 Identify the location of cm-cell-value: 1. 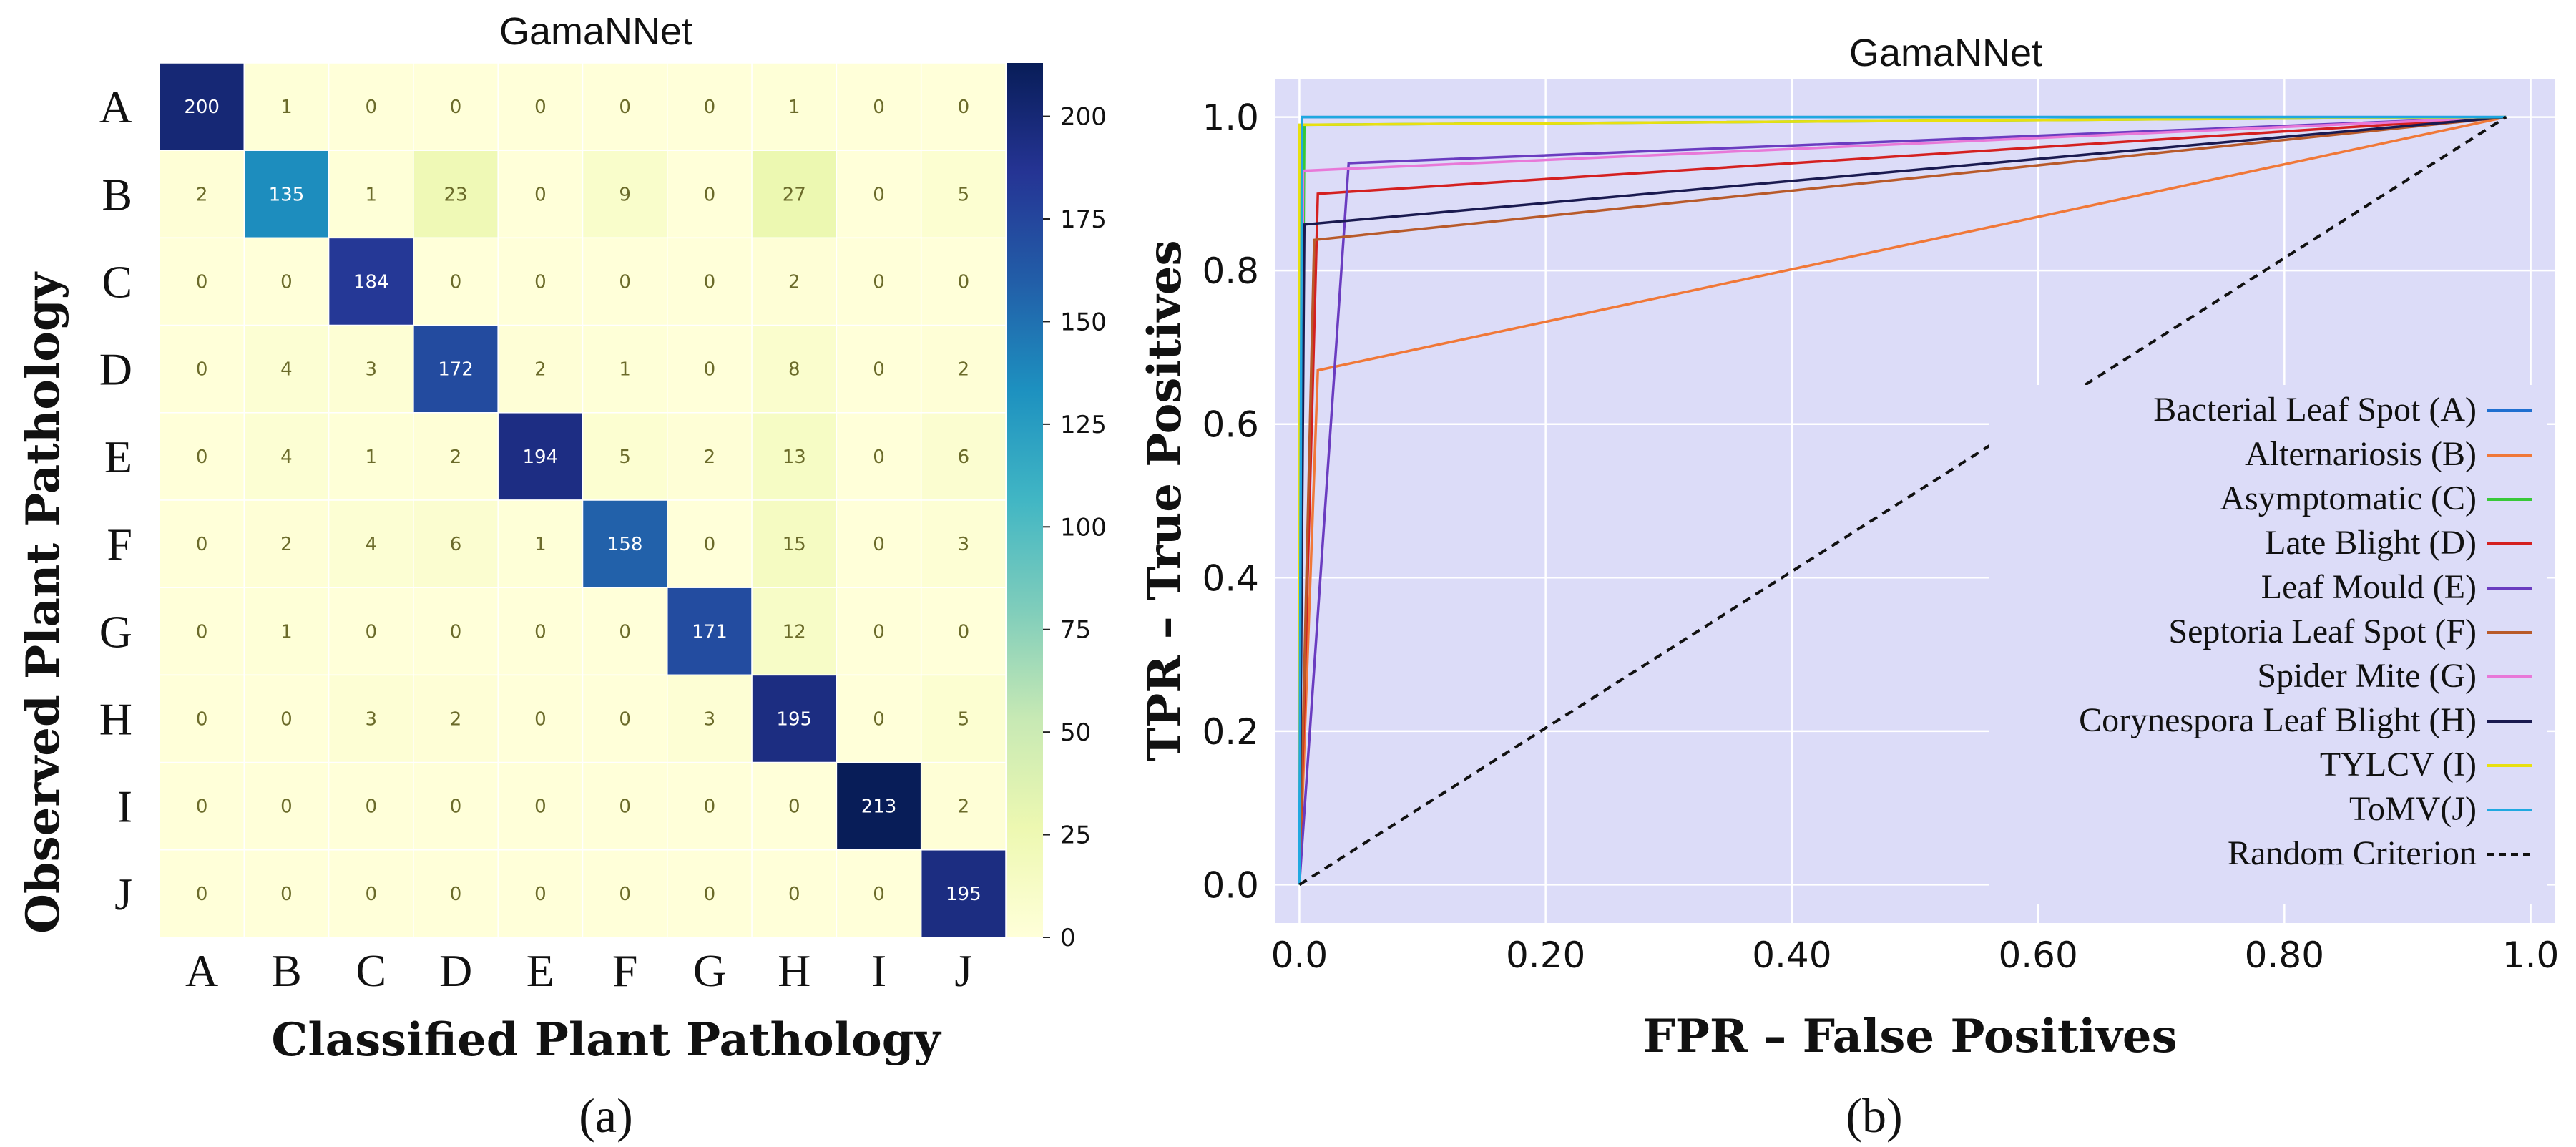
(540, 544).